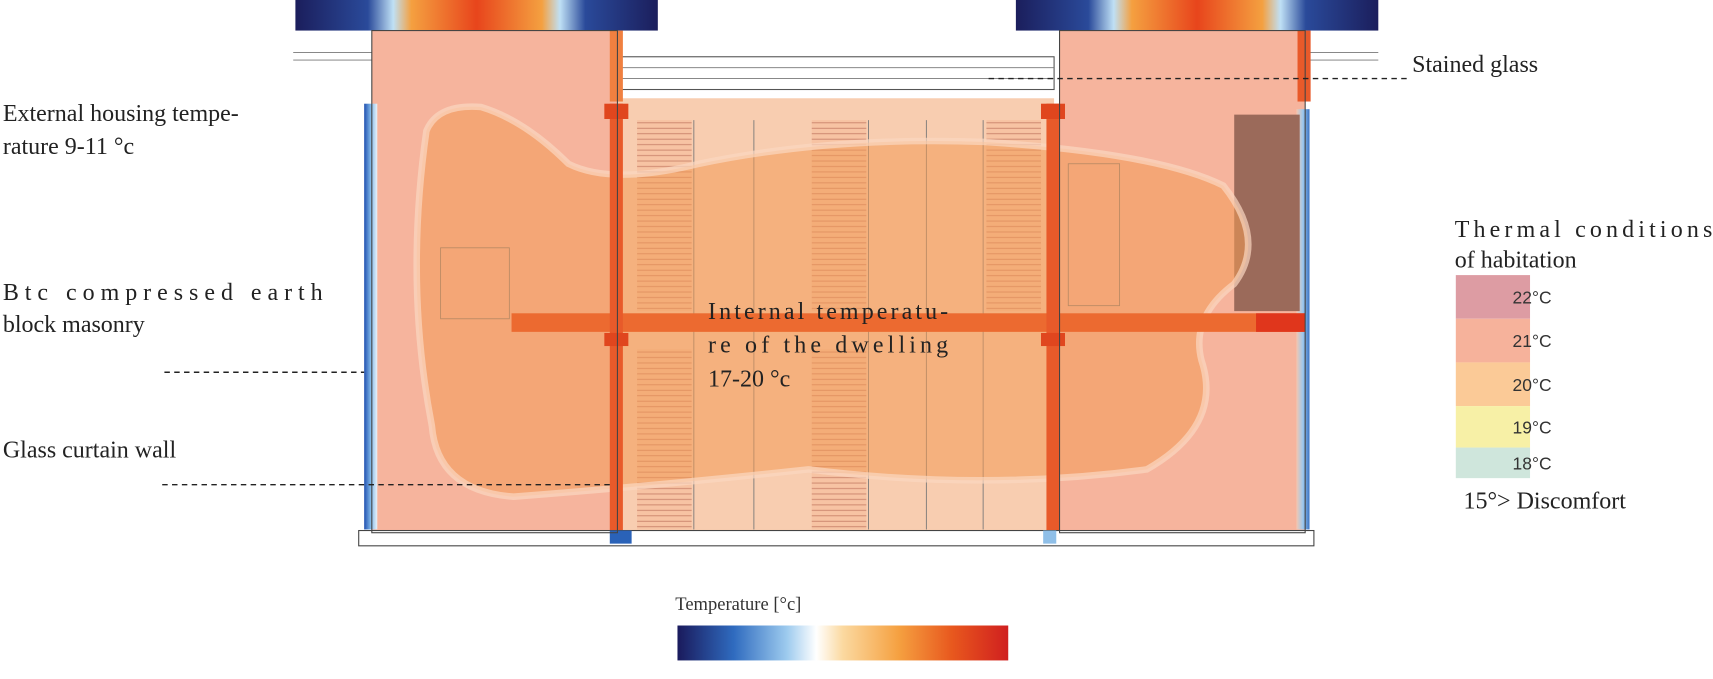 Image resolution: width=1713 pixels, height=679 pixels. I want to click on legend-title: Thermal conditions, so click(1584, 230).